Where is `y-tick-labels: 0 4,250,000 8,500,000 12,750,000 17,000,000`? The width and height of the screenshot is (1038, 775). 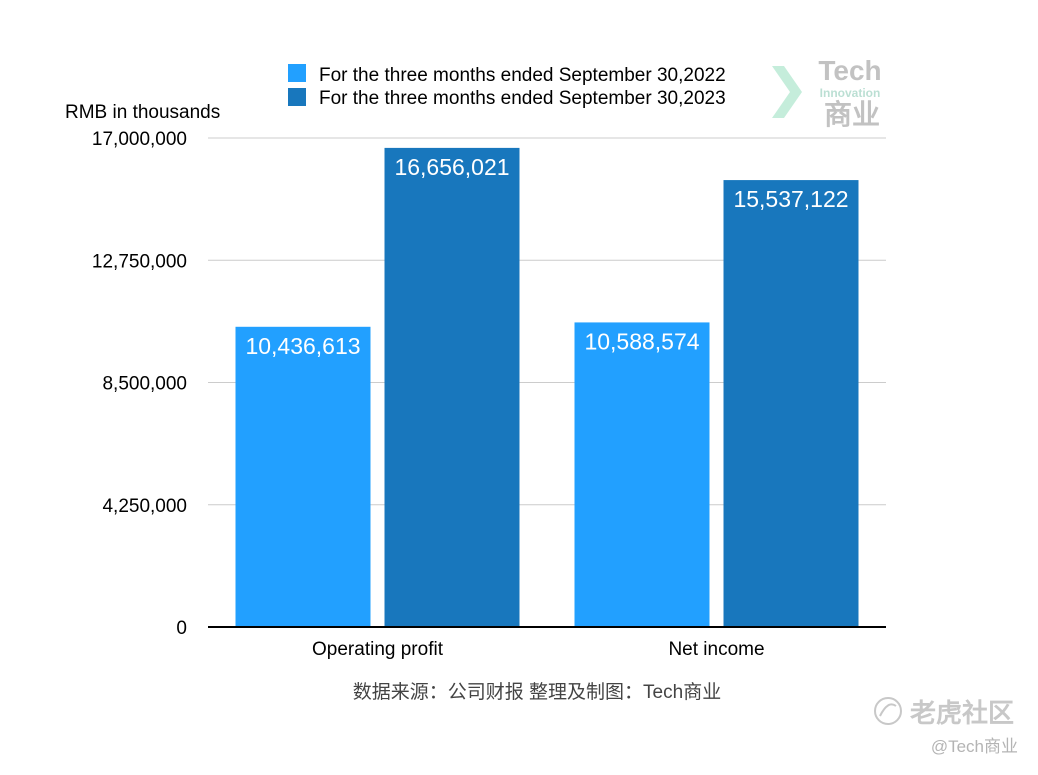 y-tick-labels: 0 4,250,000 8,500,000 12,750,000 17,000,000 is located at coordinates (139, 384).